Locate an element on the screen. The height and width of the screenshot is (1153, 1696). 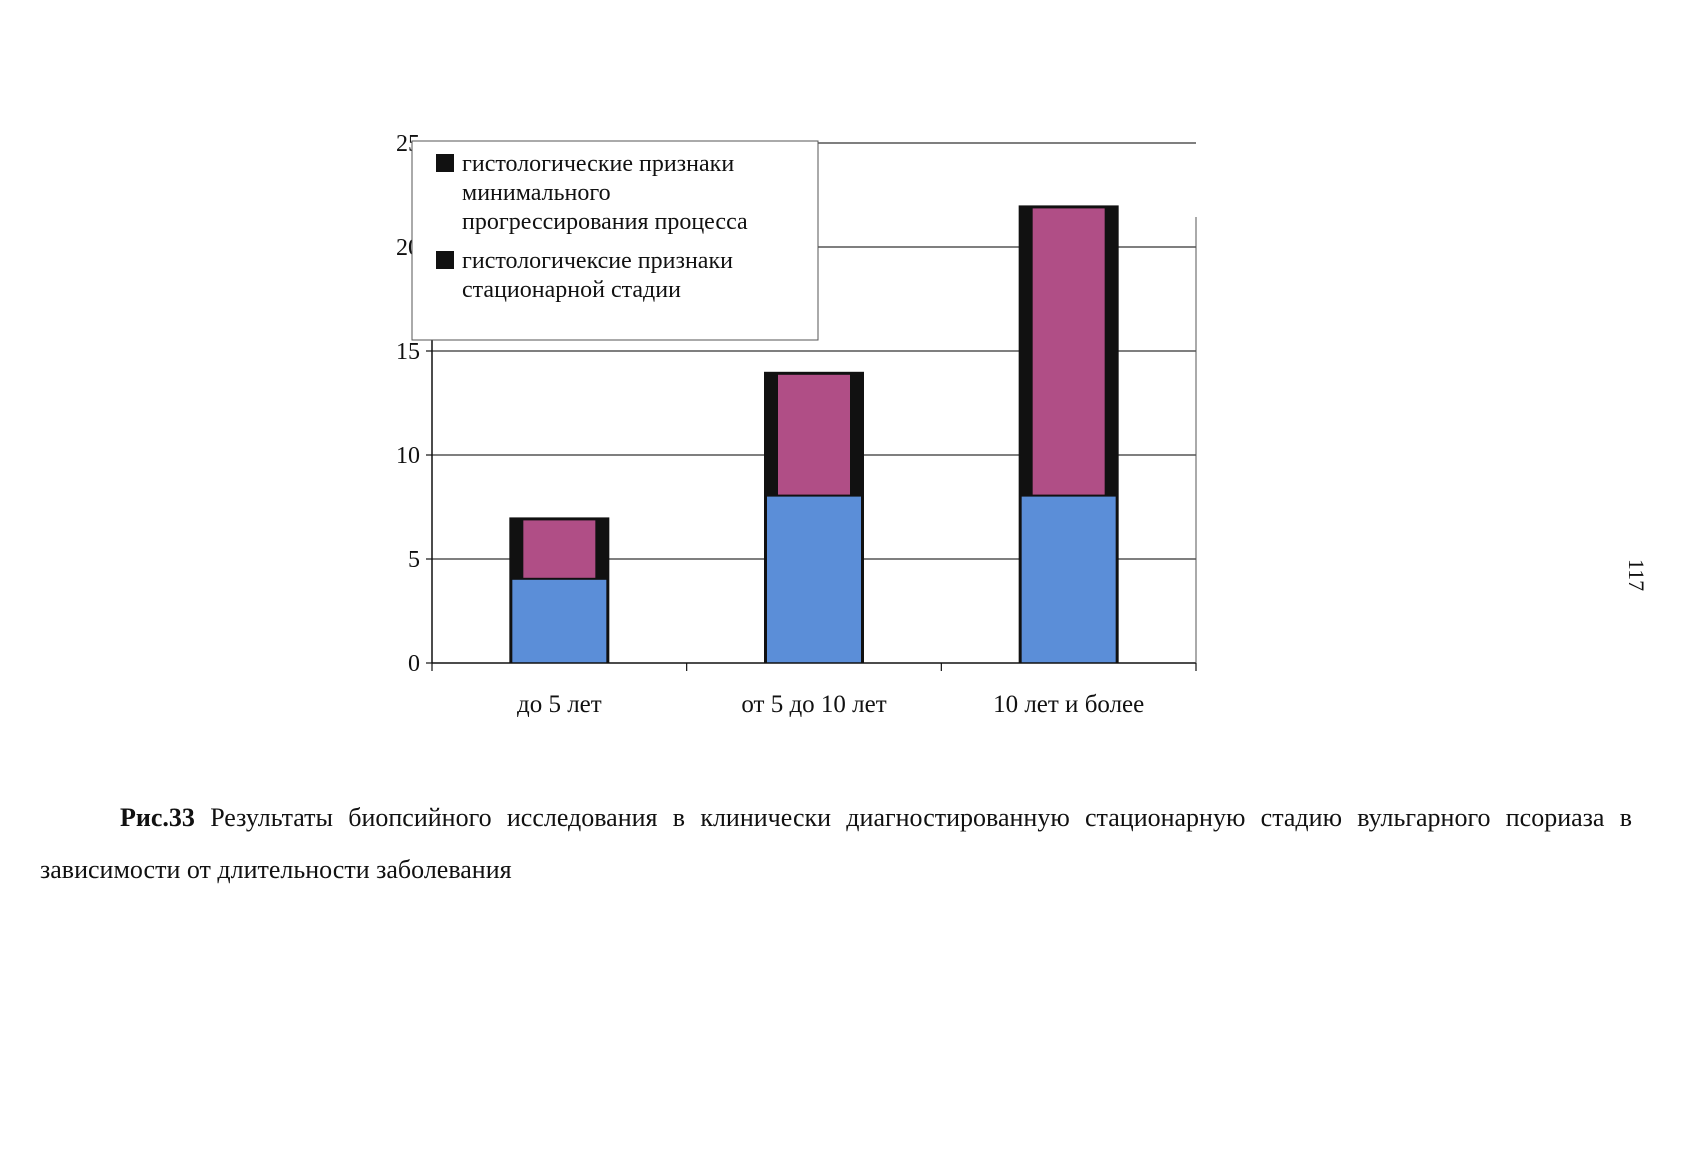
x-tick-label: от 5 до 10 лет is located at coordinates (813, 704).